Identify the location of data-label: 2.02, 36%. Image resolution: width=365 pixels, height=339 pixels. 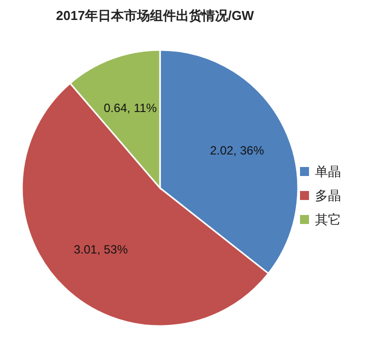
(237, 151).